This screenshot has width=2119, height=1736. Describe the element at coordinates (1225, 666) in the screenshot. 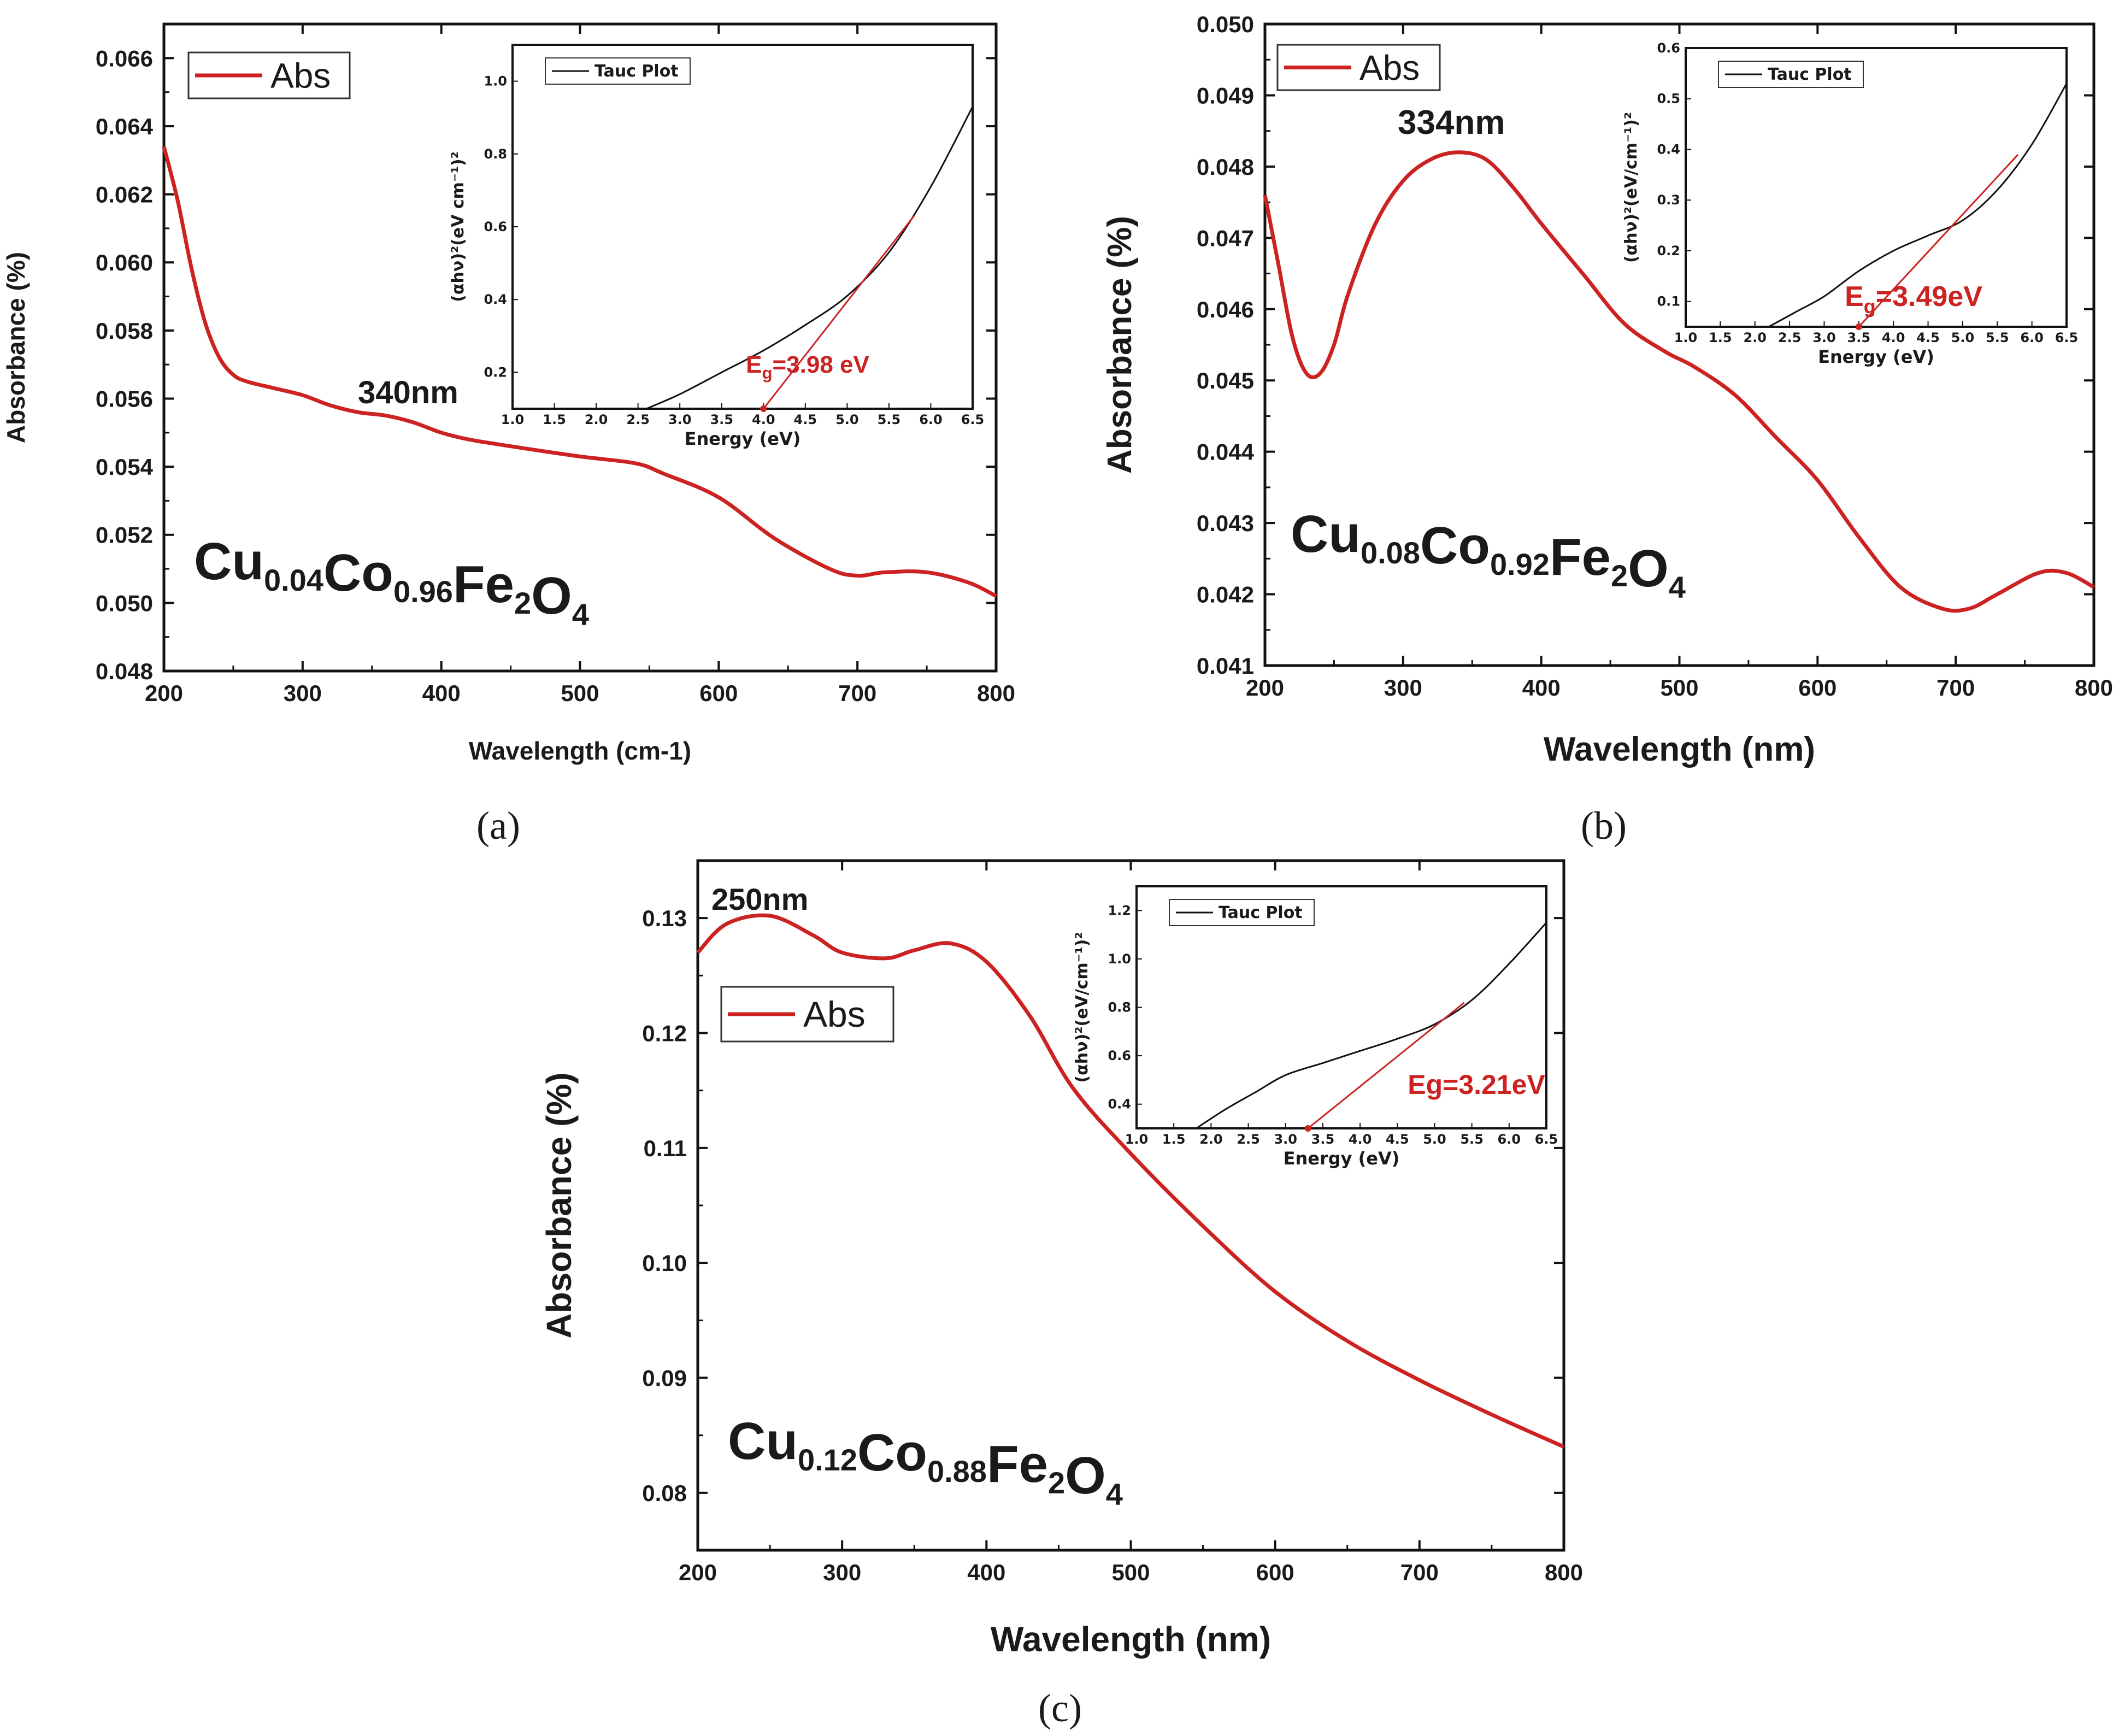

I see `y-tick-label: 0.041` at that location.